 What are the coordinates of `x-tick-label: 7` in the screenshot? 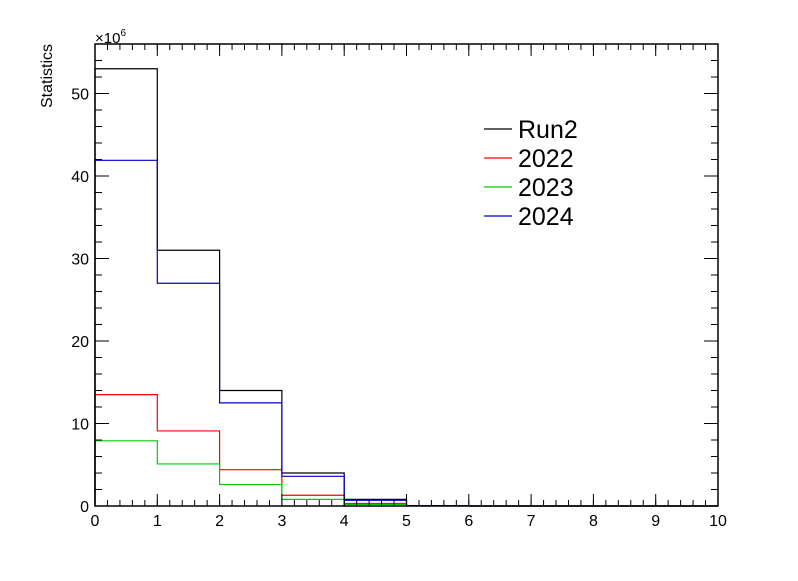 It's located at (531, 521).